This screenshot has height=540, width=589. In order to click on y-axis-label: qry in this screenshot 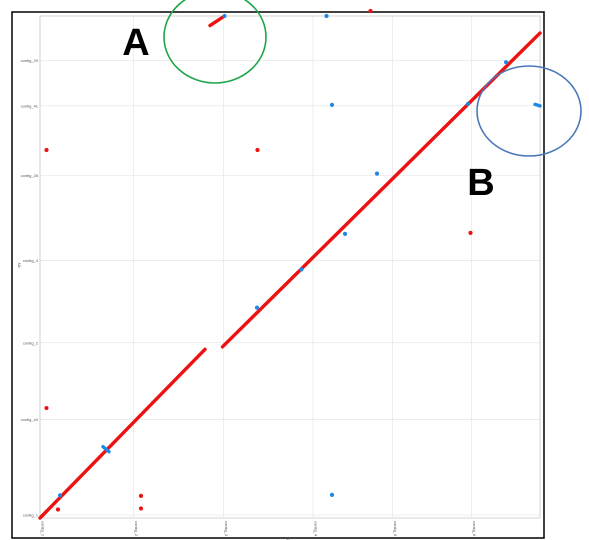, I will do `click(19, 264)`.